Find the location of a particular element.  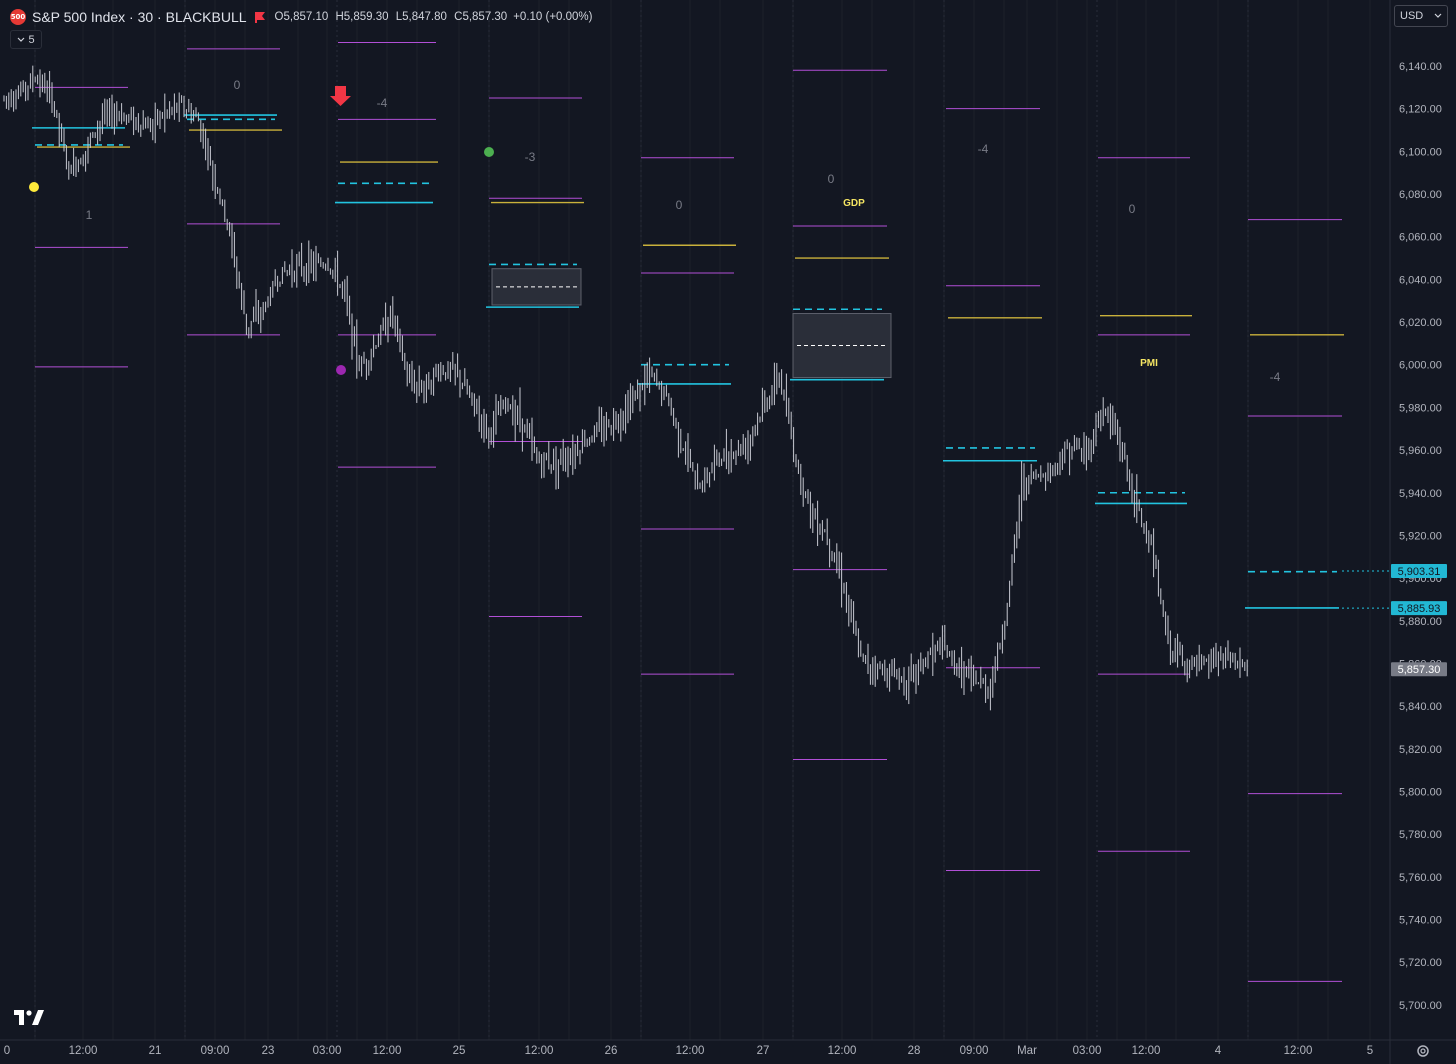

time-tick-label: 23 is located at coordinates (268, 1051).